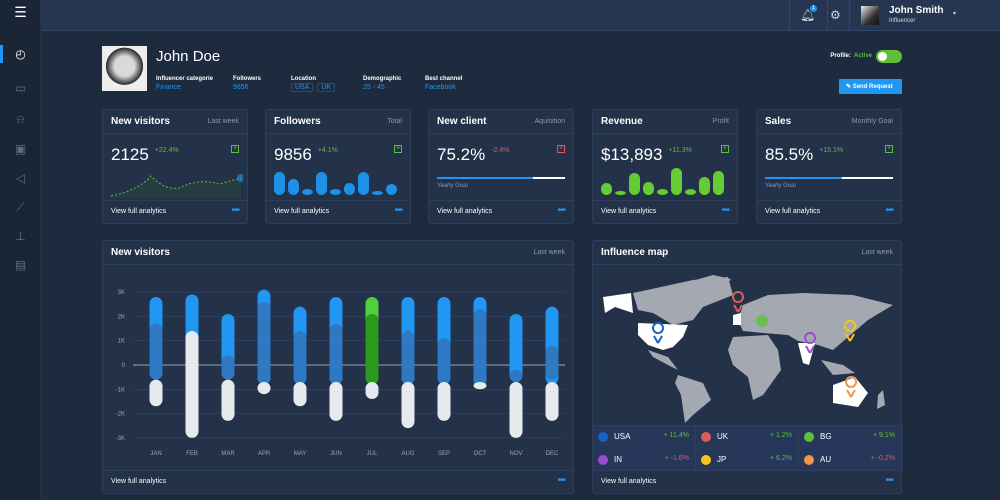 The height and width of the screenshot is (500, 1000). I want to click on card-period: Aquisition, so click(549, 121).